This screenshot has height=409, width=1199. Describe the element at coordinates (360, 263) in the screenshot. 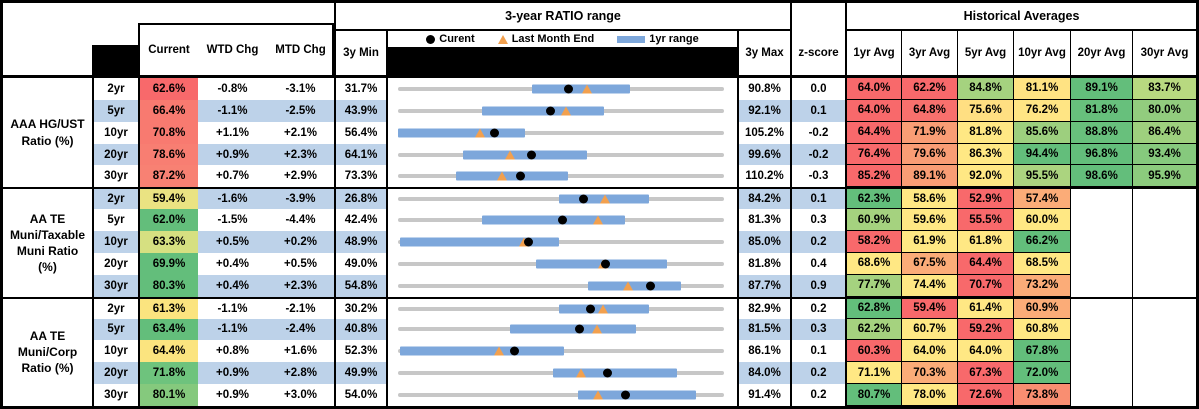

I see `3y-min-cell: 49.0%` at that location.